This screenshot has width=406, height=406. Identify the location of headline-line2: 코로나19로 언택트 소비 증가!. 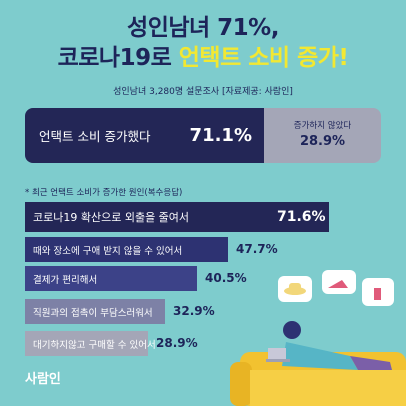
(203, 55).